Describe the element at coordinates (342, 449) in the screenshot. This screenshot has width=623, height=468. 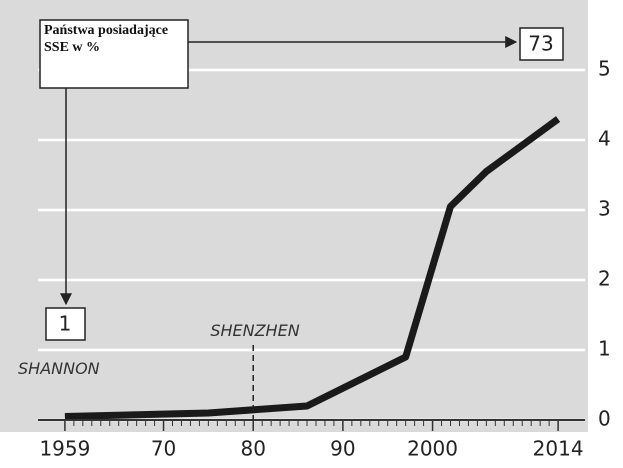
I see `x-tick-label: 90` at that location.